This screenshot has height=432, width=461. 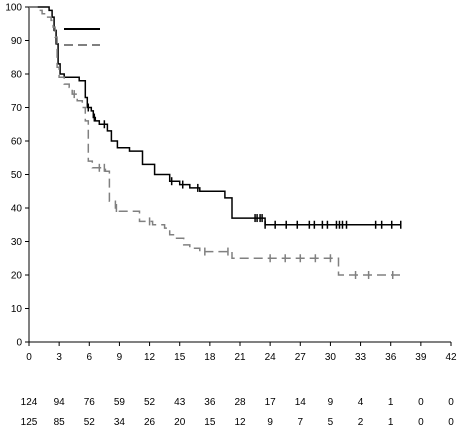 What do you see at coordinates (361, 357) in the screenshot?
I see `x-tick-label: 33` at bounding box center [361, 357].